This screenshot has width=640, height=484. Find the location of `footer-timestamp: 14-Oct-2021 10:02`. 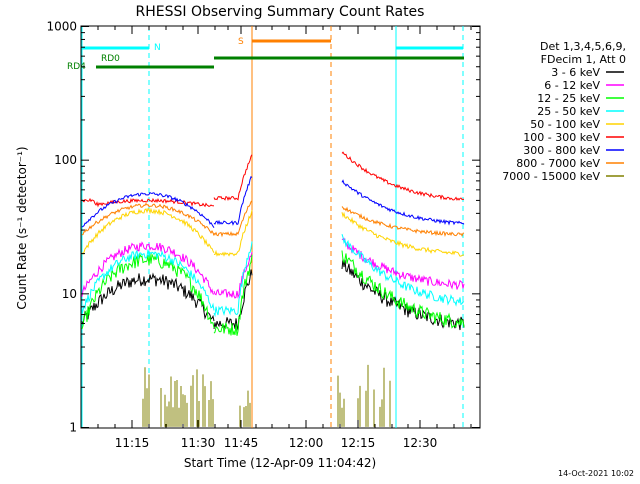

footer-timestamp: 14-Oct-2021 10:02 is located at coordinates (596, 473).